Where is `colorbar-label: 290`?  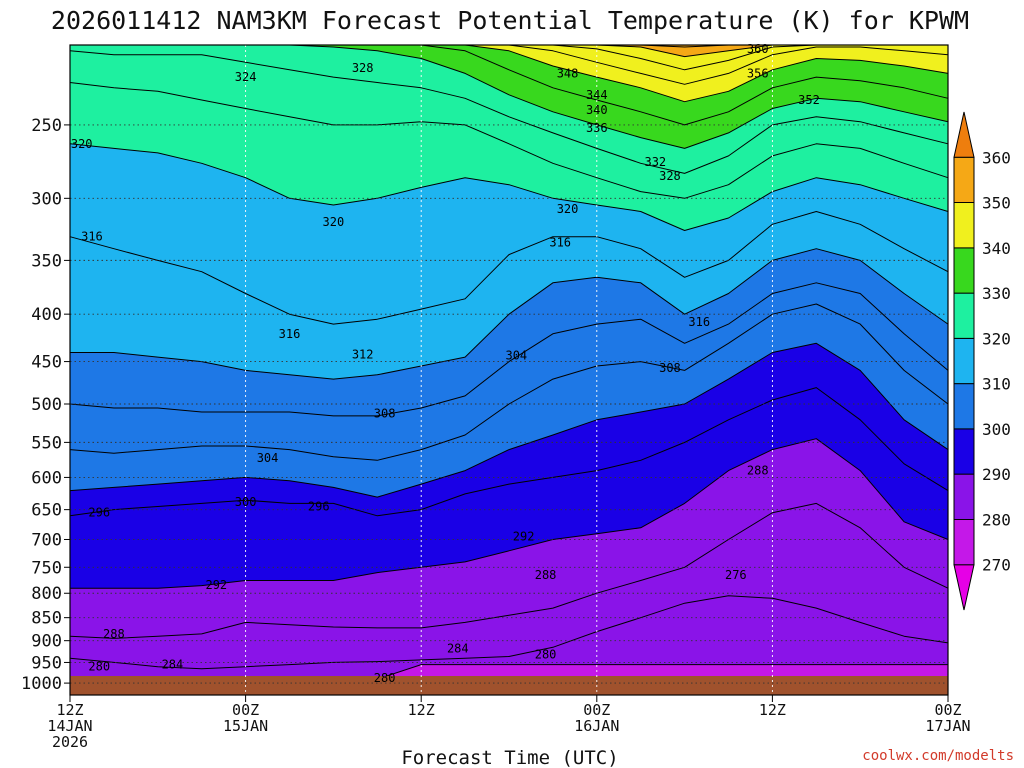
colorbar-label: 290 is located at coordinates (996, 474).